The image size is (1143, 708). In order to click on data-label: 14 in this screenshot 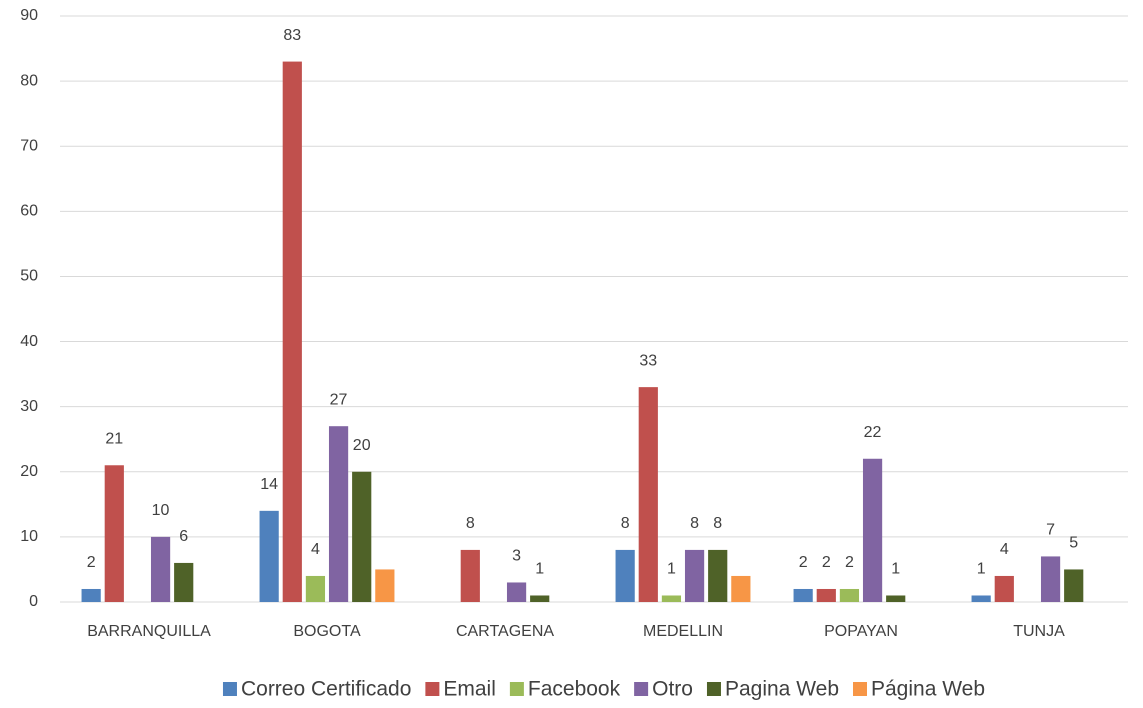, I will do `click(269, 484)`.